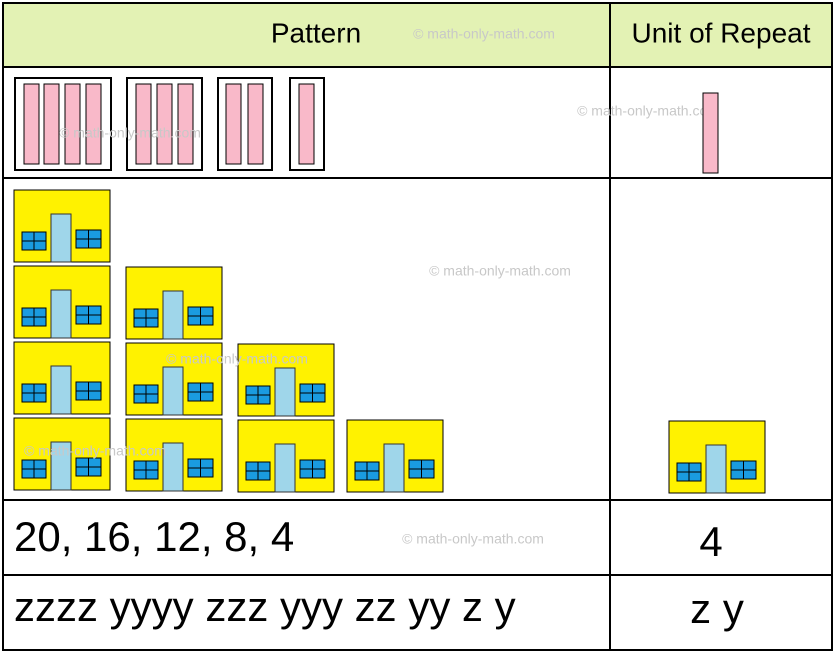  Describe the element at coordinates (265, 606) in the screenshot. I see `pattern-cell: zzzz yyyy zzz yyy zz yy z y` at that location.